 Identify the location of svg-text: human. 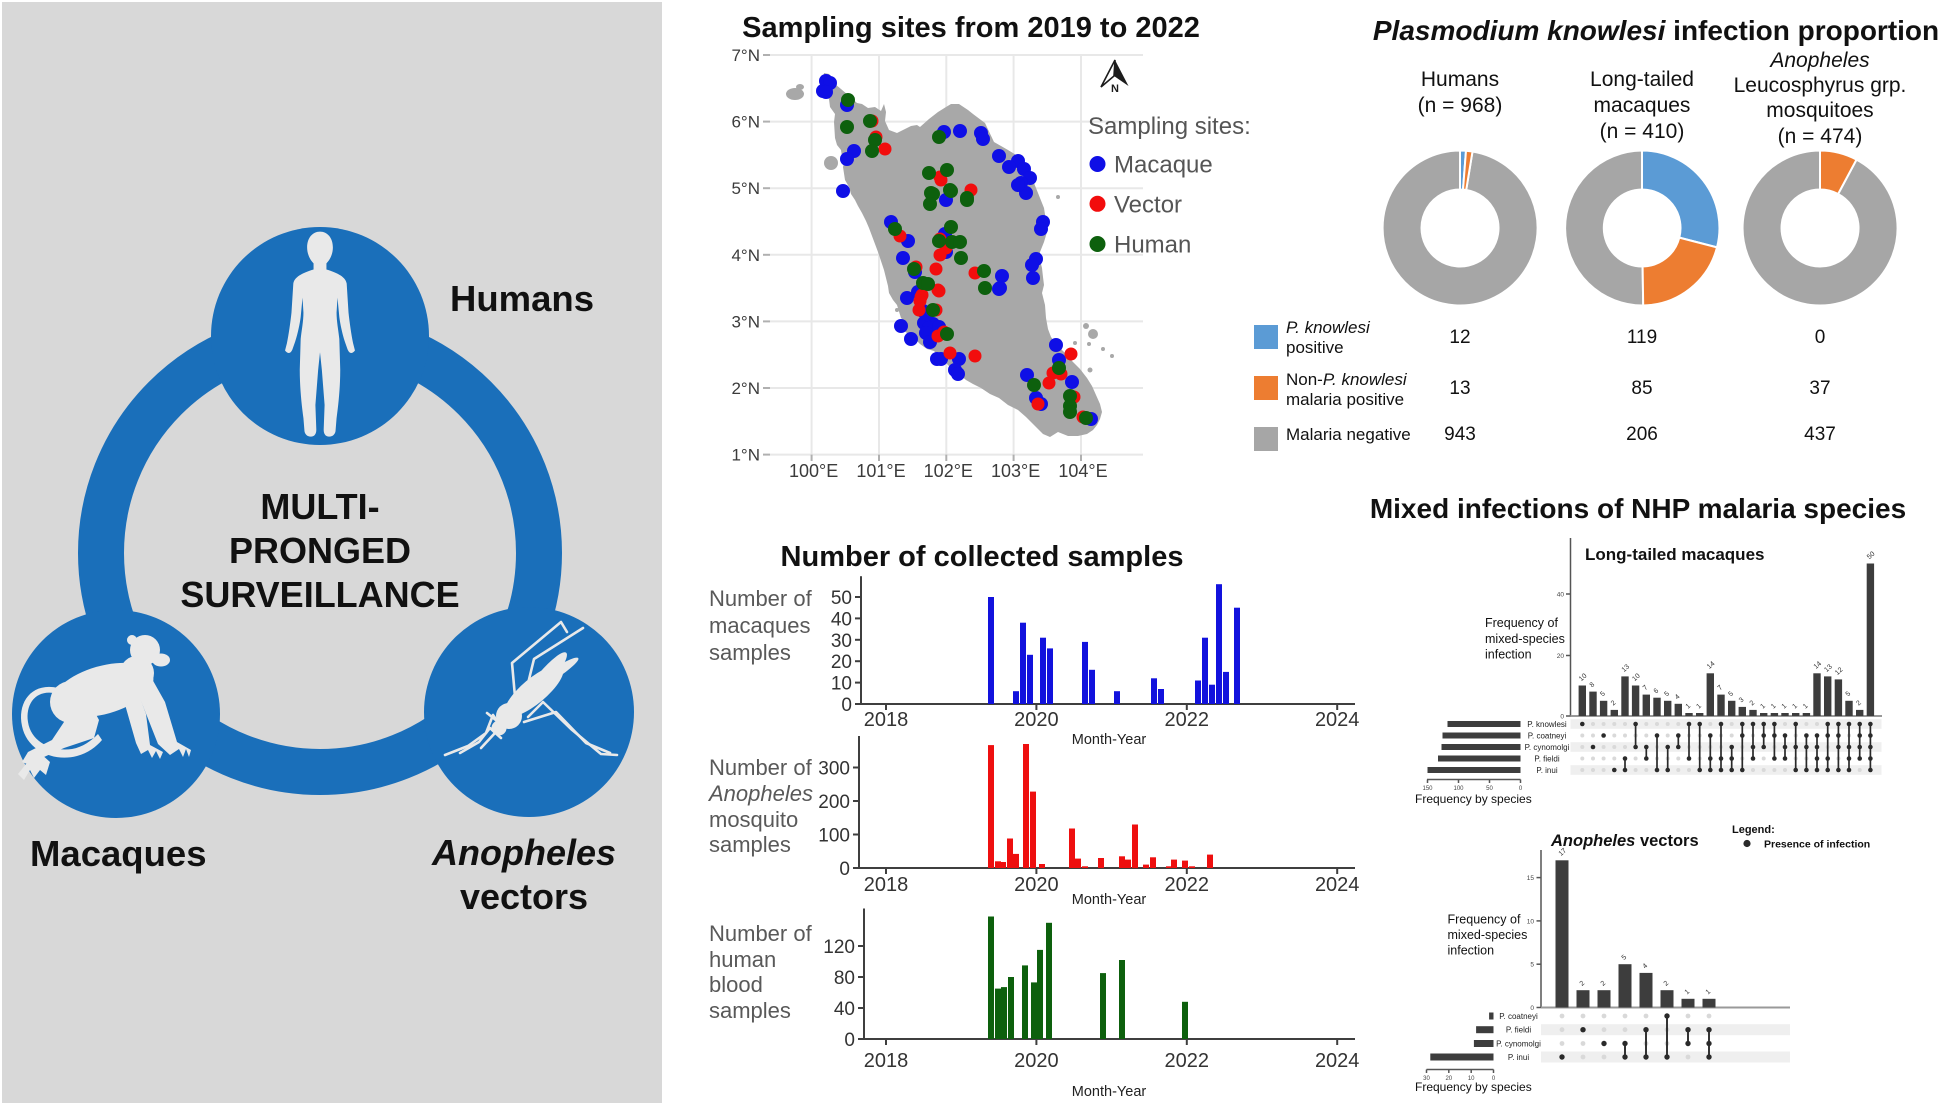
(742, 959).